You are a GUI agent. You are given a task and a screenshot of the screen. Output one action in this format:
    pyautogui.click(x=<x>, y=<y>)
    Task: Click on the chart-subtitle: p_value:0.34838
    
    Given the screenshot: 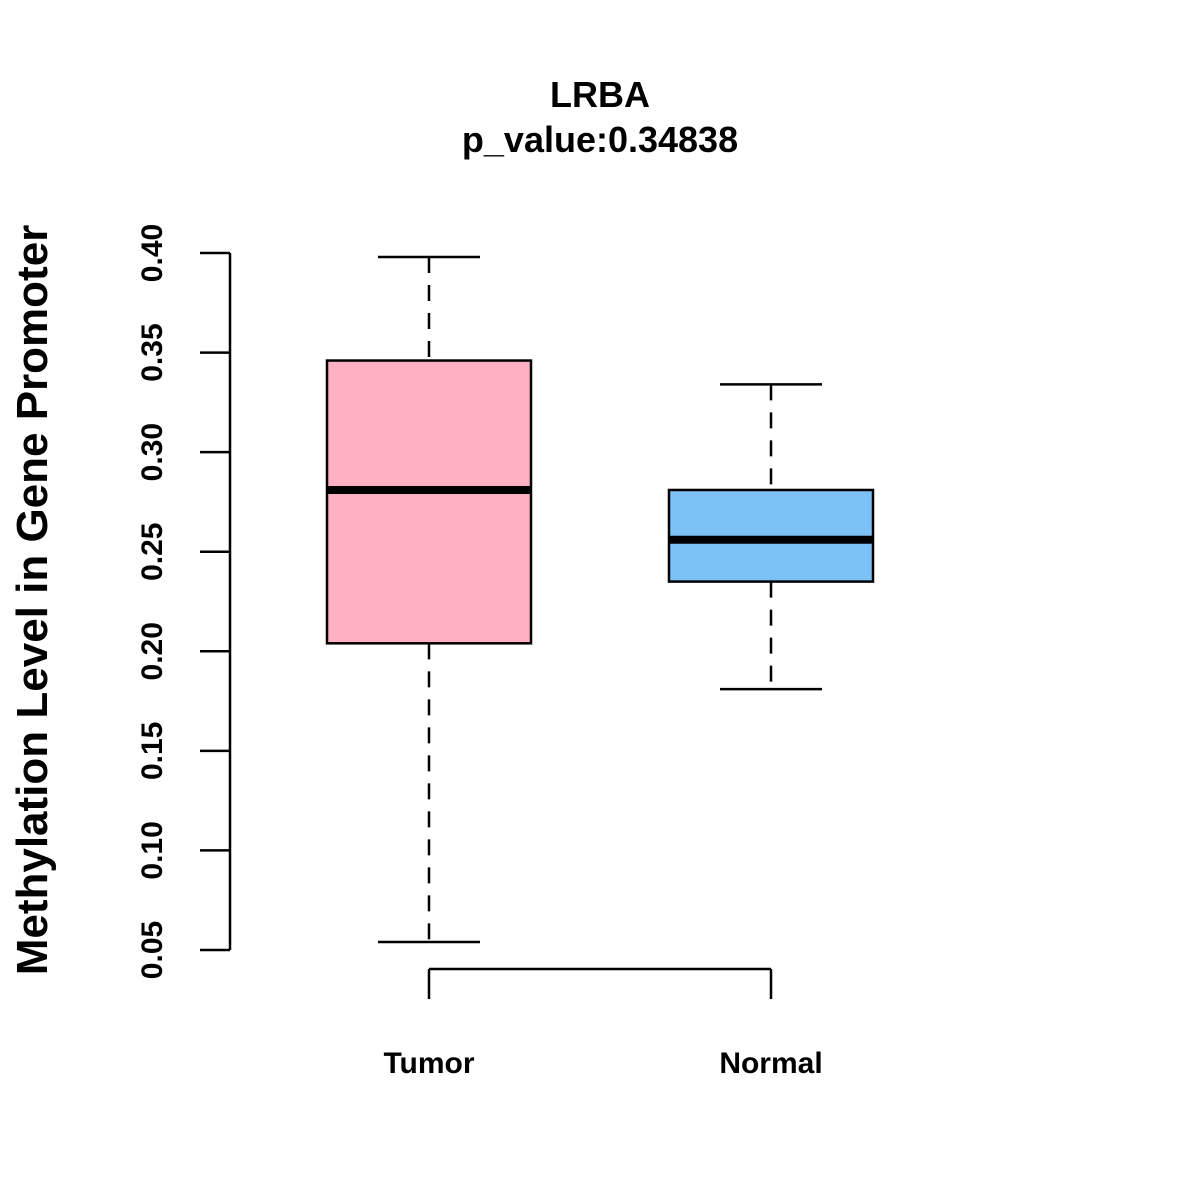 What is the action you would take?
    pyautogui.click(x=600, y=139)
    